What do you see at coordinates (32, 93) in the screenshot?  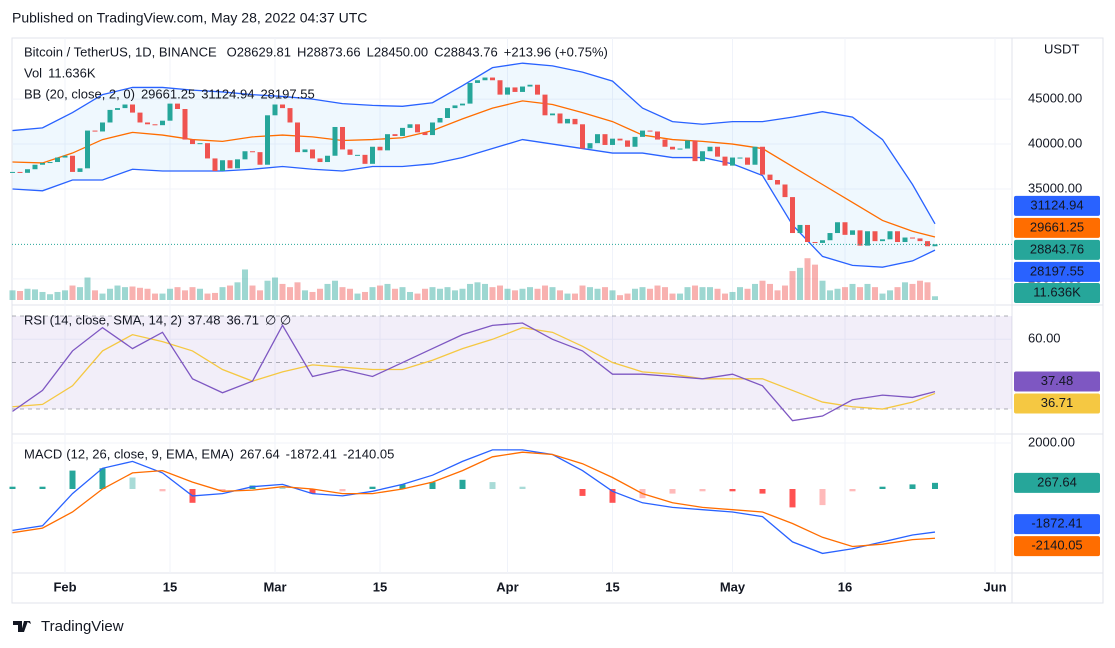 I see `legend-text: BB` at bounding box center [32, 93].